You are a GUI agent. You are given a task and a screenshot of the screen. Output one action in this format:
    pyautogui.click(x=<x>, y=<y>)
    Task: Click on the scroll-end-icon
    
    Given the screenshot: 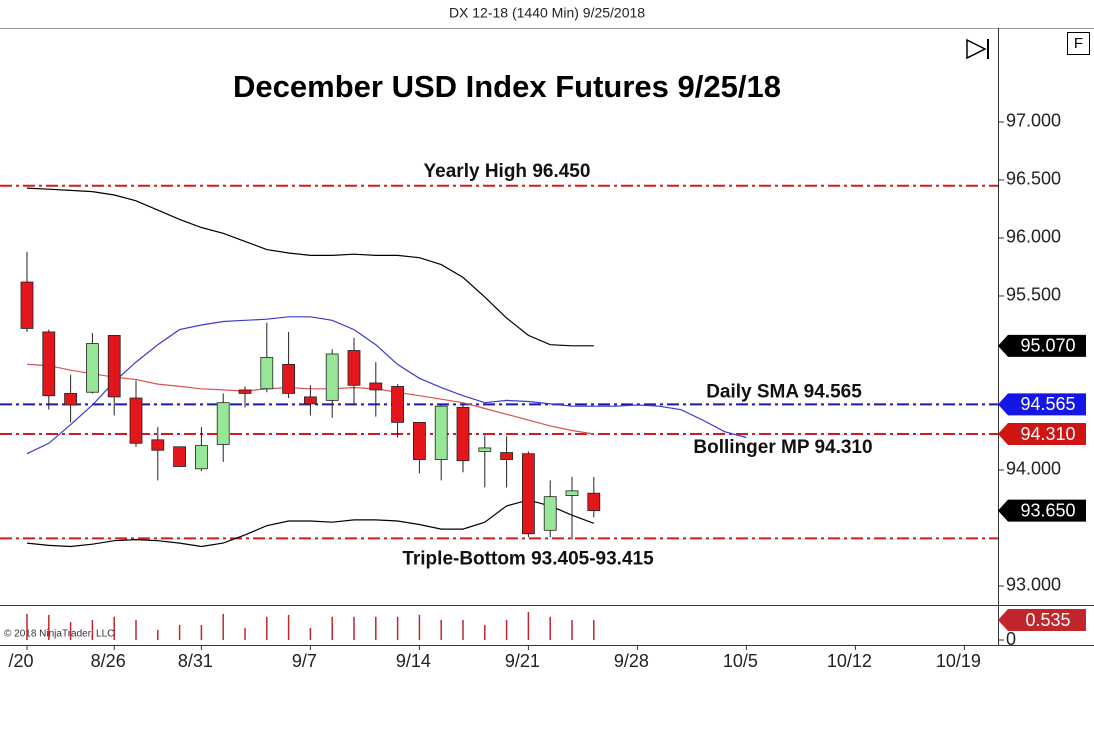 What is the action you would take?
    pyautogui.click(x=977, y=49)
    